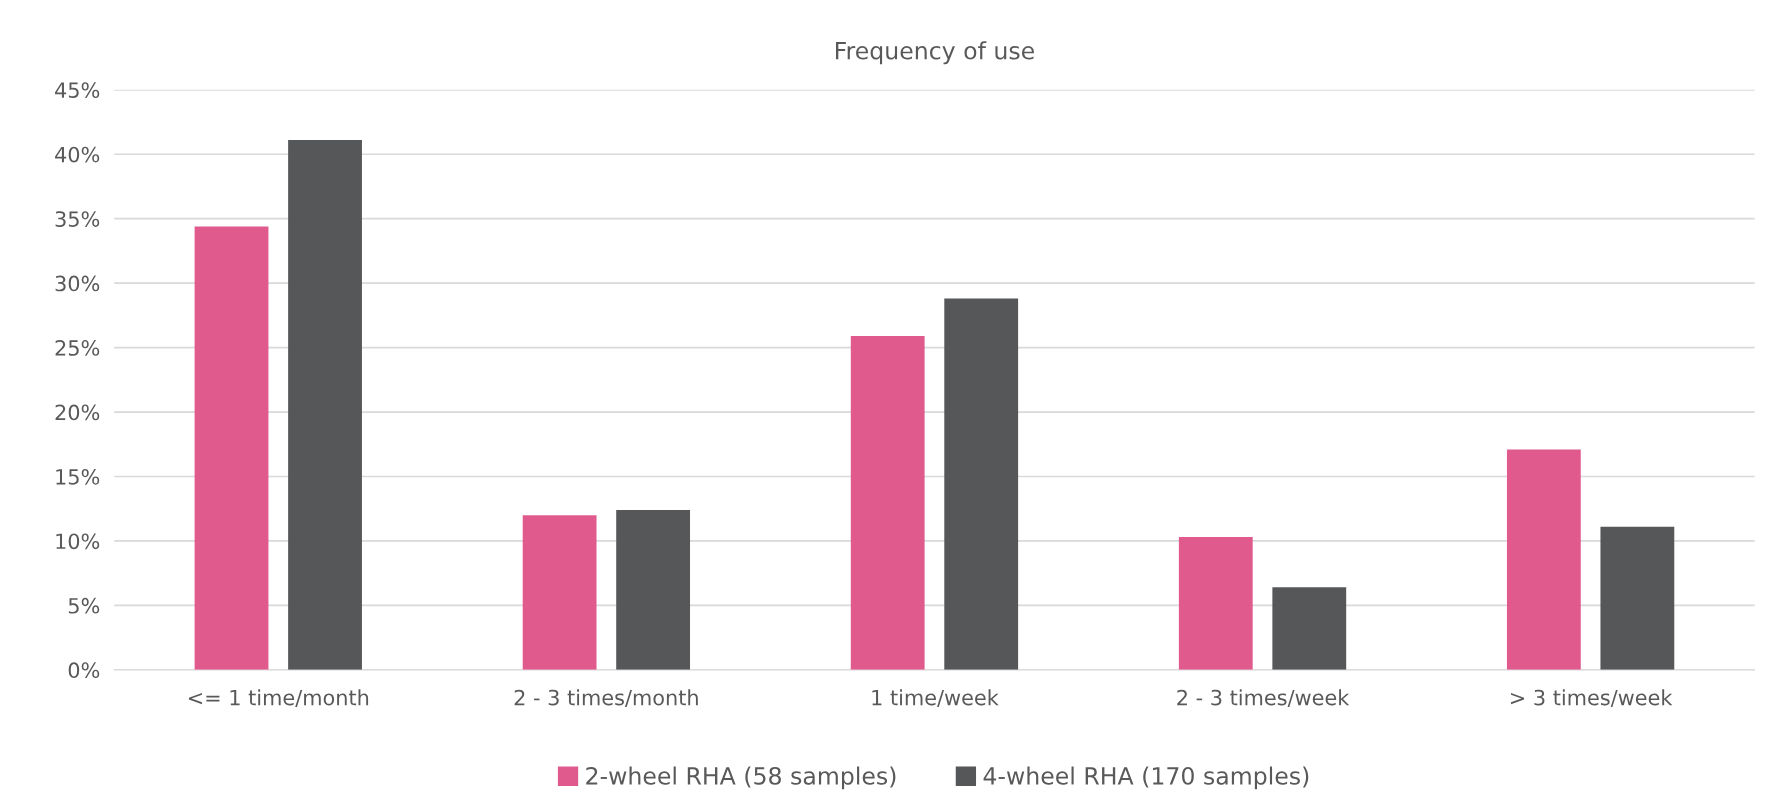 This screenshot has width=1785, height=809. I want to click on x-tick-label: > 3 times/week, so click(1592, 698).